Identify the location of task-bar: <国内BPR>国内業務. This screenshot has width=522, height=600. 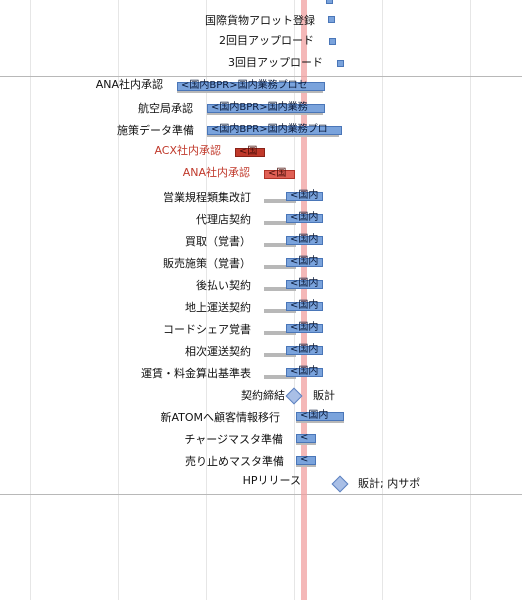
(266, 107).